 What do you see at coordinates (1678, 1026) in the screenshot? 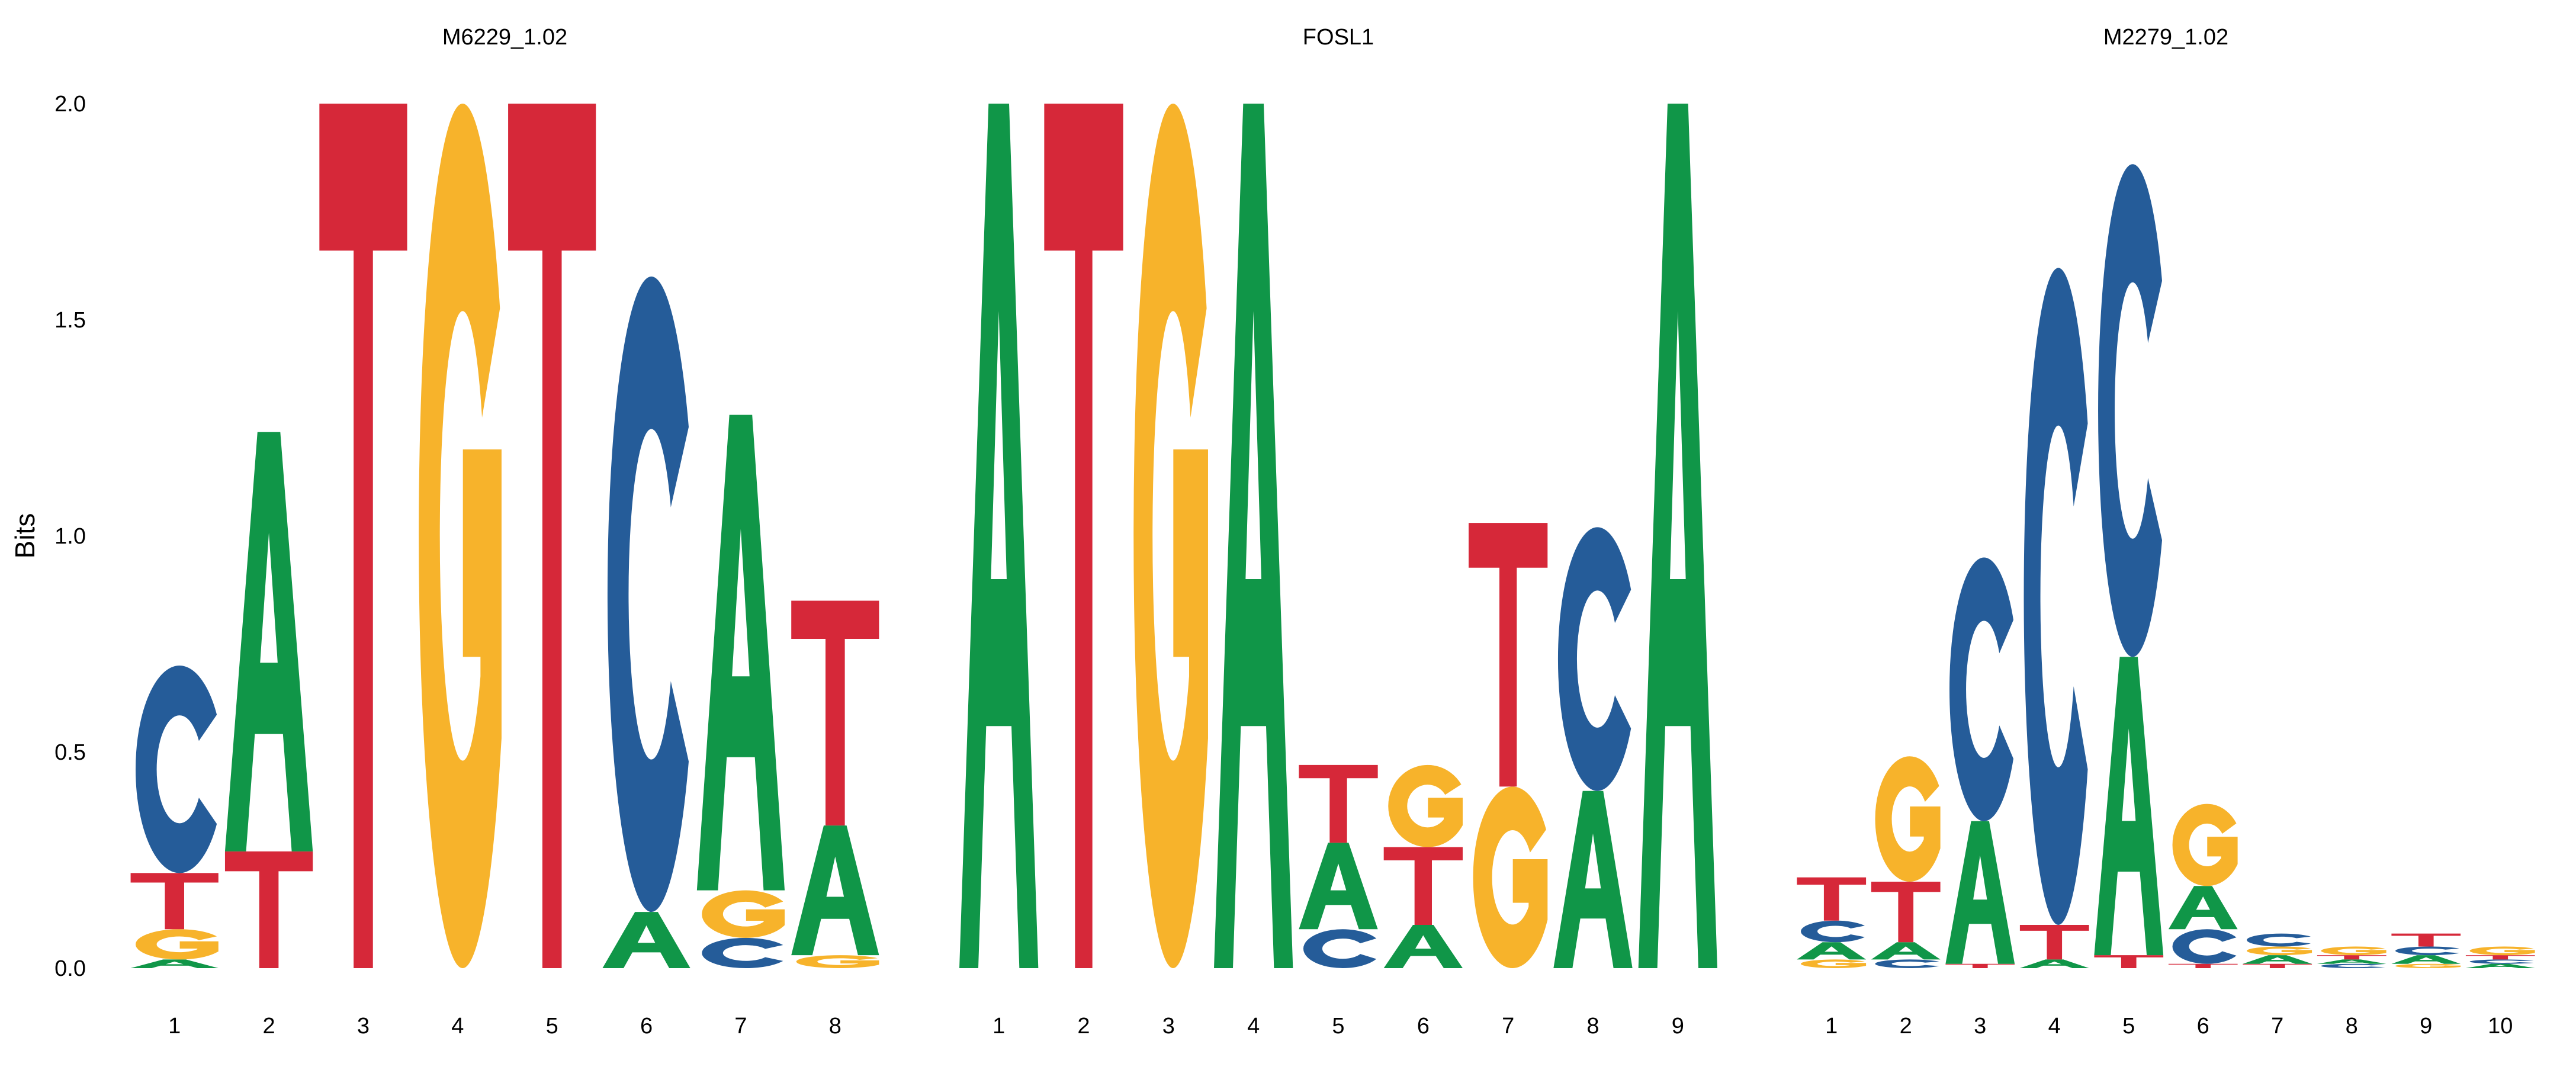
I see `x-tick-label: 9` at bounding box center [1678, 1026].